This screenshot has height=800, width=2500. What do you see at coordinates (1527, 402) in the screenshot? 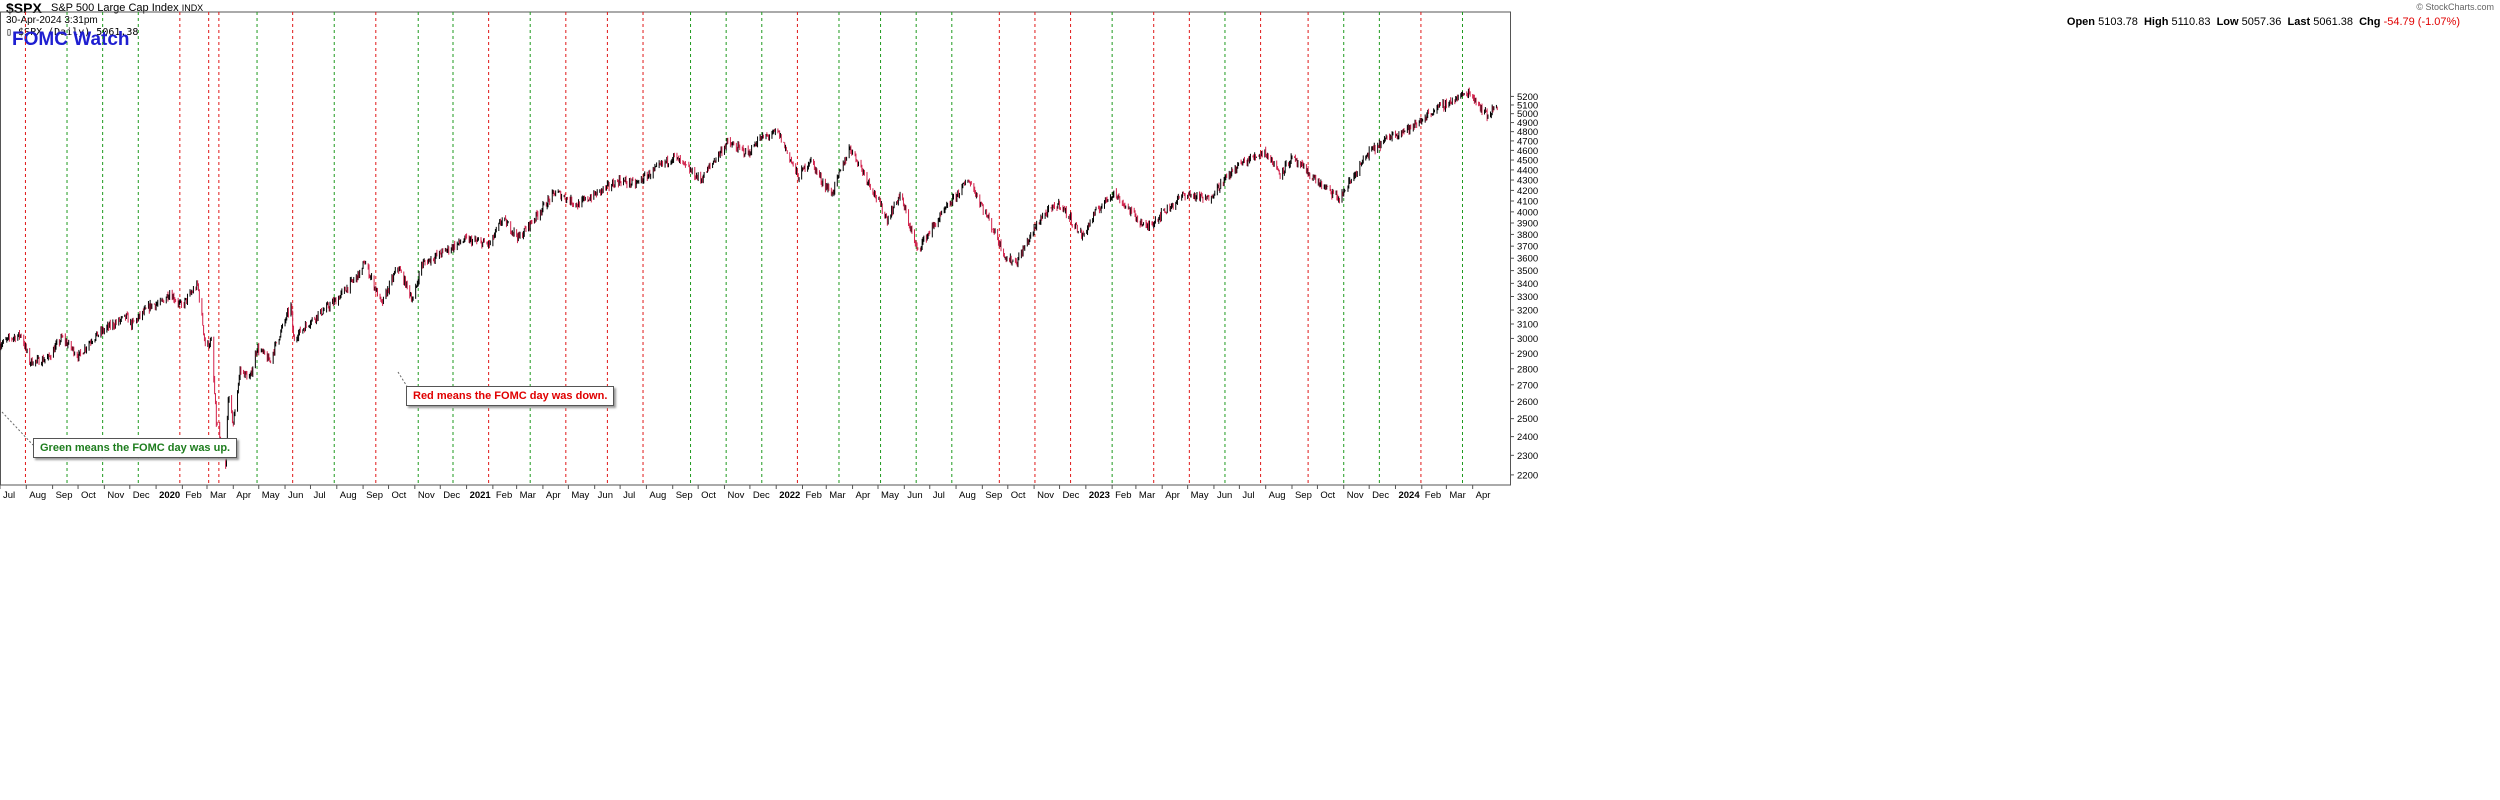
I see `y-tick-label: 2600` at bounding box center [1527, 402].